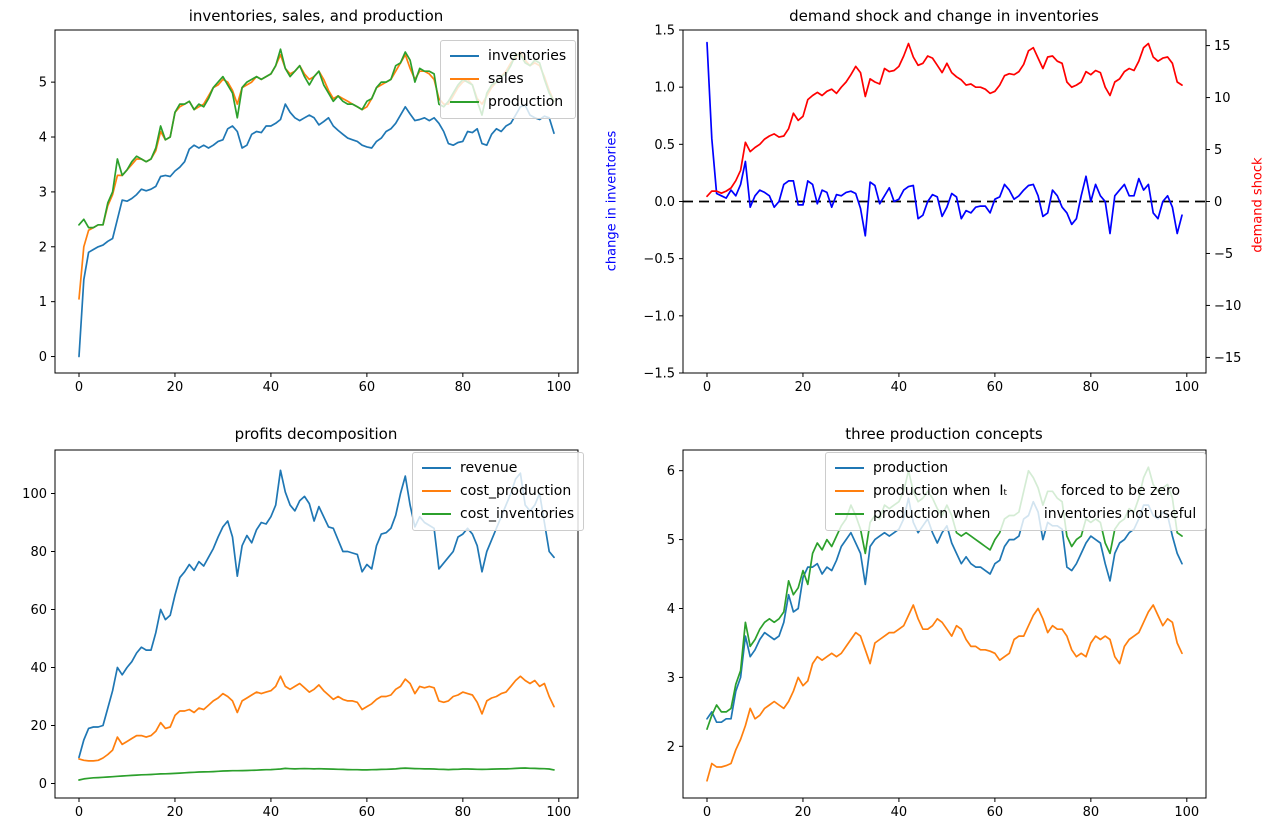  I want to click on legend-label: production when inventories not useful, so click(1035, 514).